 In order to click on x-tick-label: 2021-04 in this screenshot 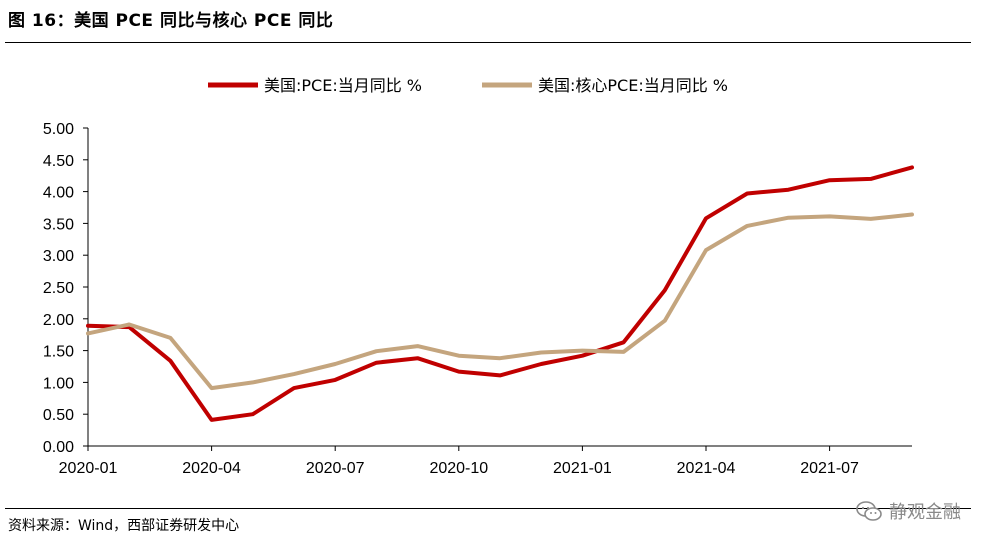, I will do `click(706, 468)`.